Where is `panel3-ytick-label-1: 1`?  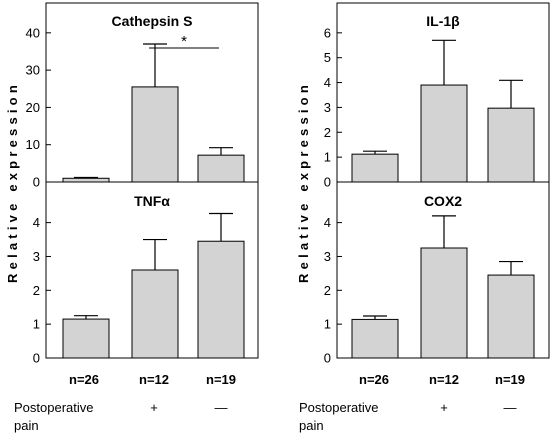
panel3-ytick-label-1: 1 is located at coordinates (36, 324).